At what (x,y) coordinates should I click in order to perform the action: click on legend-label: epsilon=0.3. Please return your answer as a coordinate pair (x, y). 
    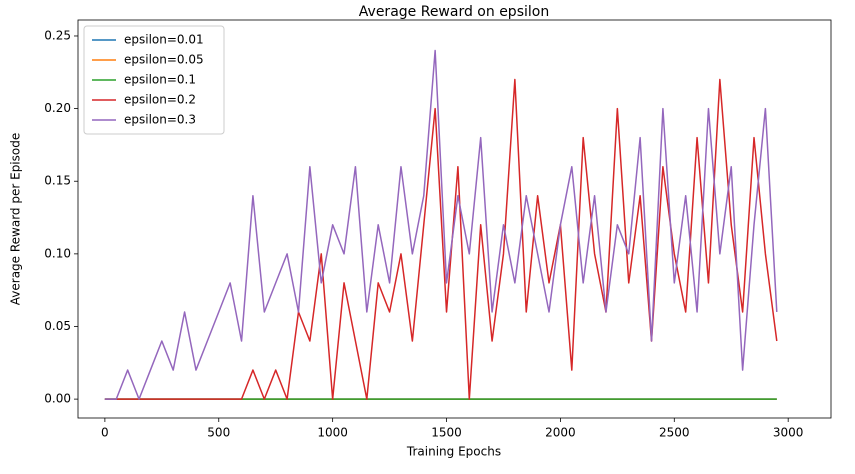
    Looking at the image, I should click on (160, 120).